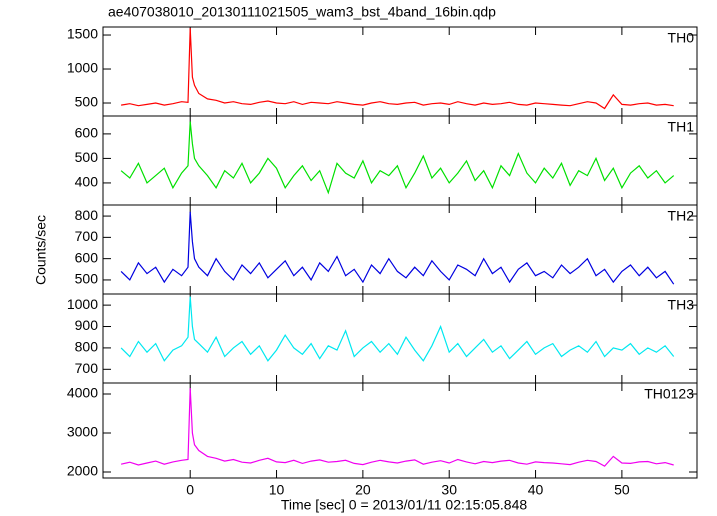 This screenshot has width=717, height=516. Describe the element at coordinates (622, 490) in the screenshot. I see `x-tick-label: 50` at that location.